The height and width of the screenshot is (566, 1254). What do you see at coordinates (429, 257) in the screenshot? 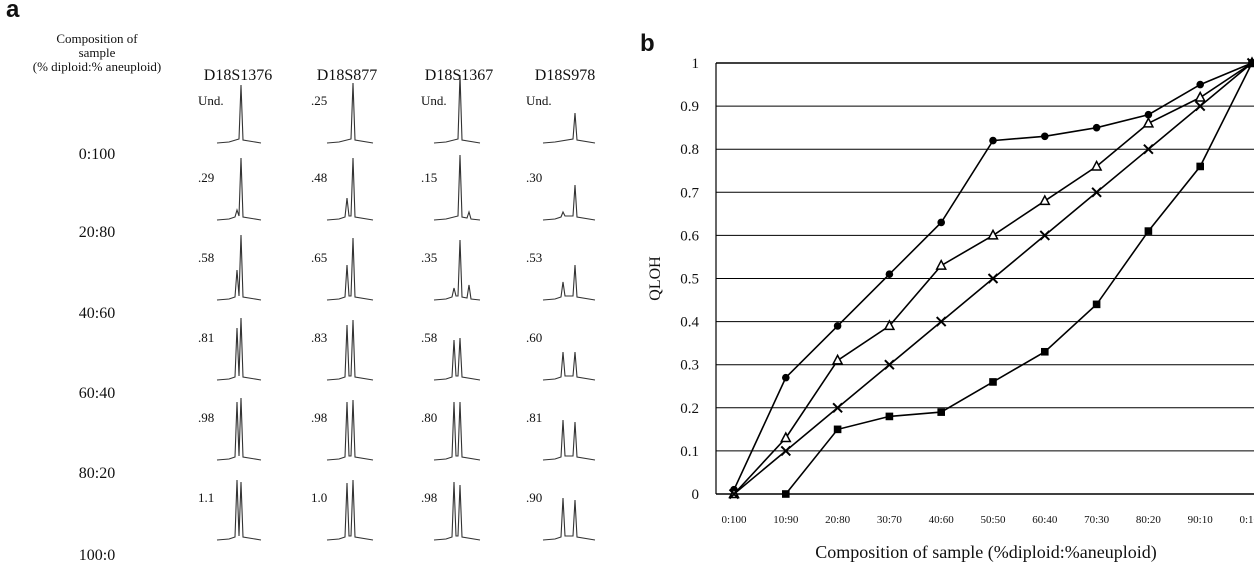
I see `qloh-value: .35` at bounding box center [429, 257].